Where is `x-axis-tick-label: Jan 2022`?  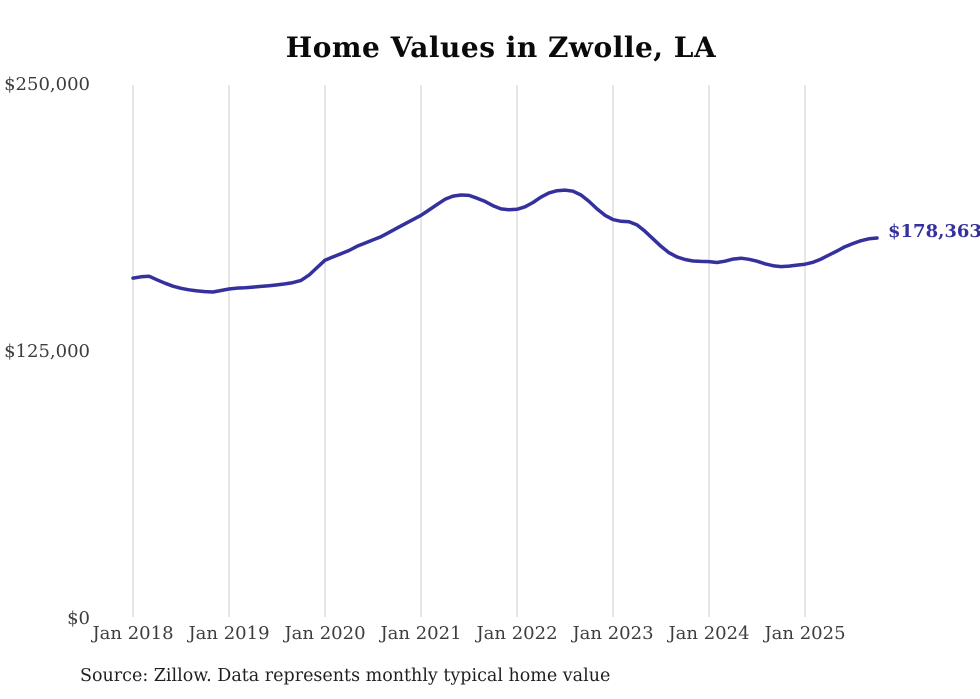 x-axis-tick-label: Jan 2022 is located at coordinates (517, 633).